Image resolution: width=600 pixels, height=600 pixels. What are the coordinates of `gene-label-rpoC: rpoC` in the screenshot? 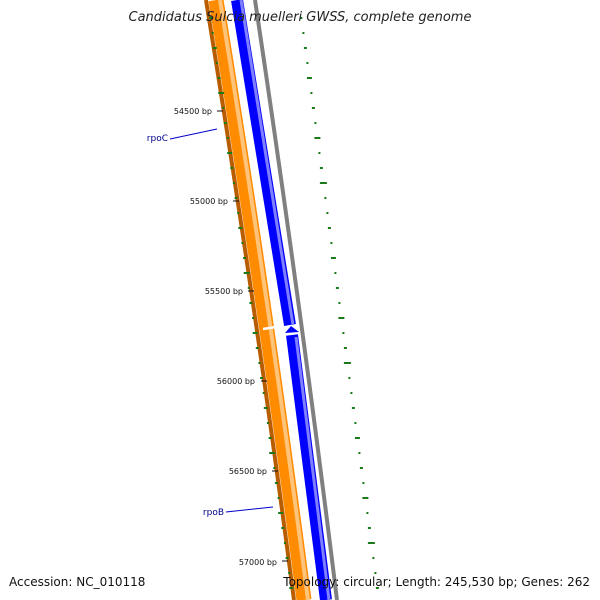 It's located at (157, 139).